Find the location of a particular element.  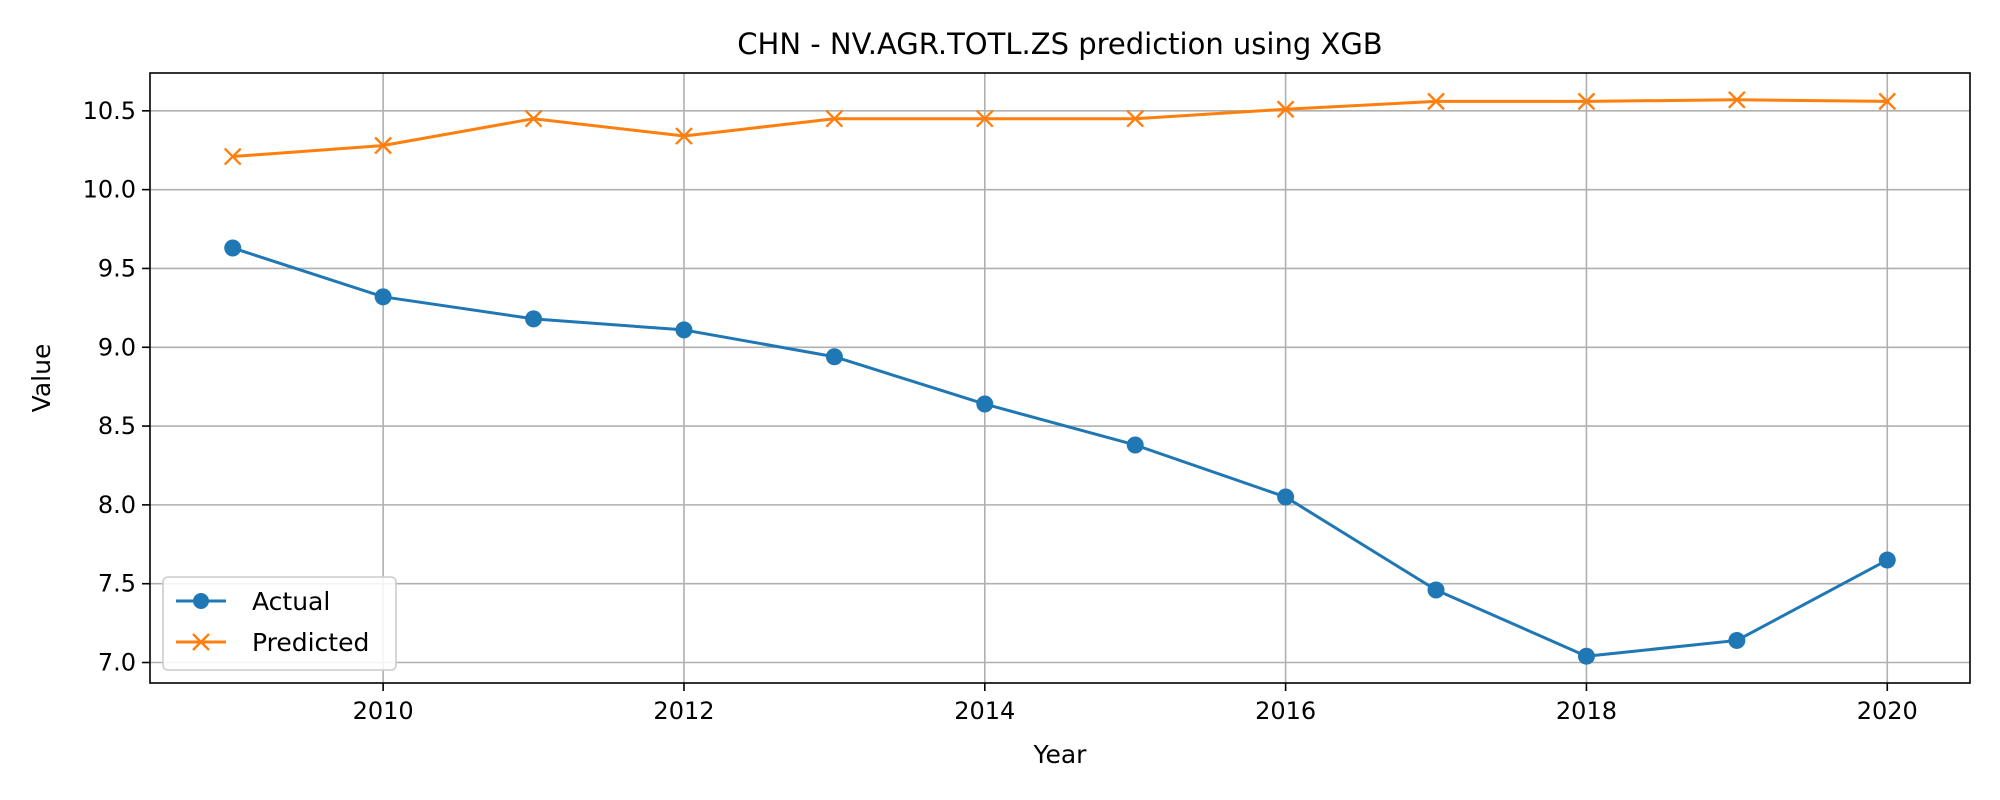

x-tick-label: 2010 is located at coordinates (383, 711).